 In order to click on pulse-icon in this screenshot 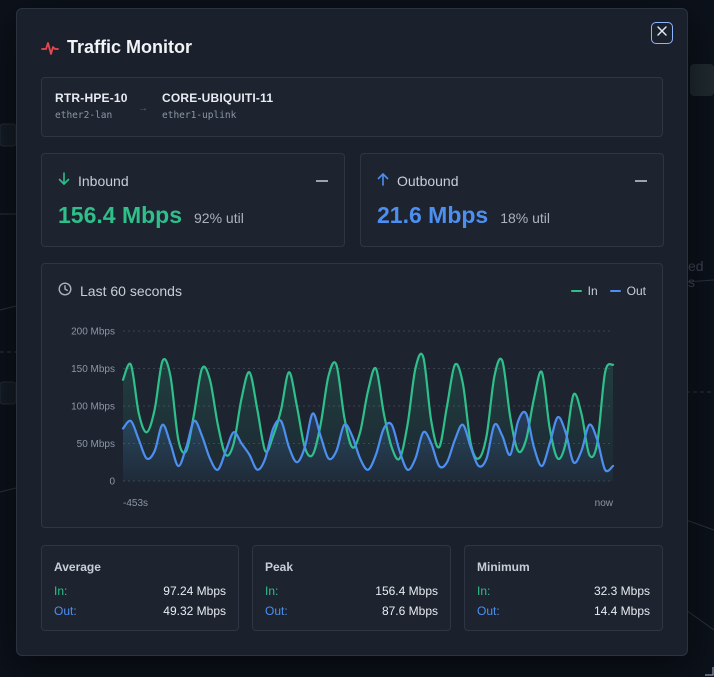, I will do `click(50, 48)`.